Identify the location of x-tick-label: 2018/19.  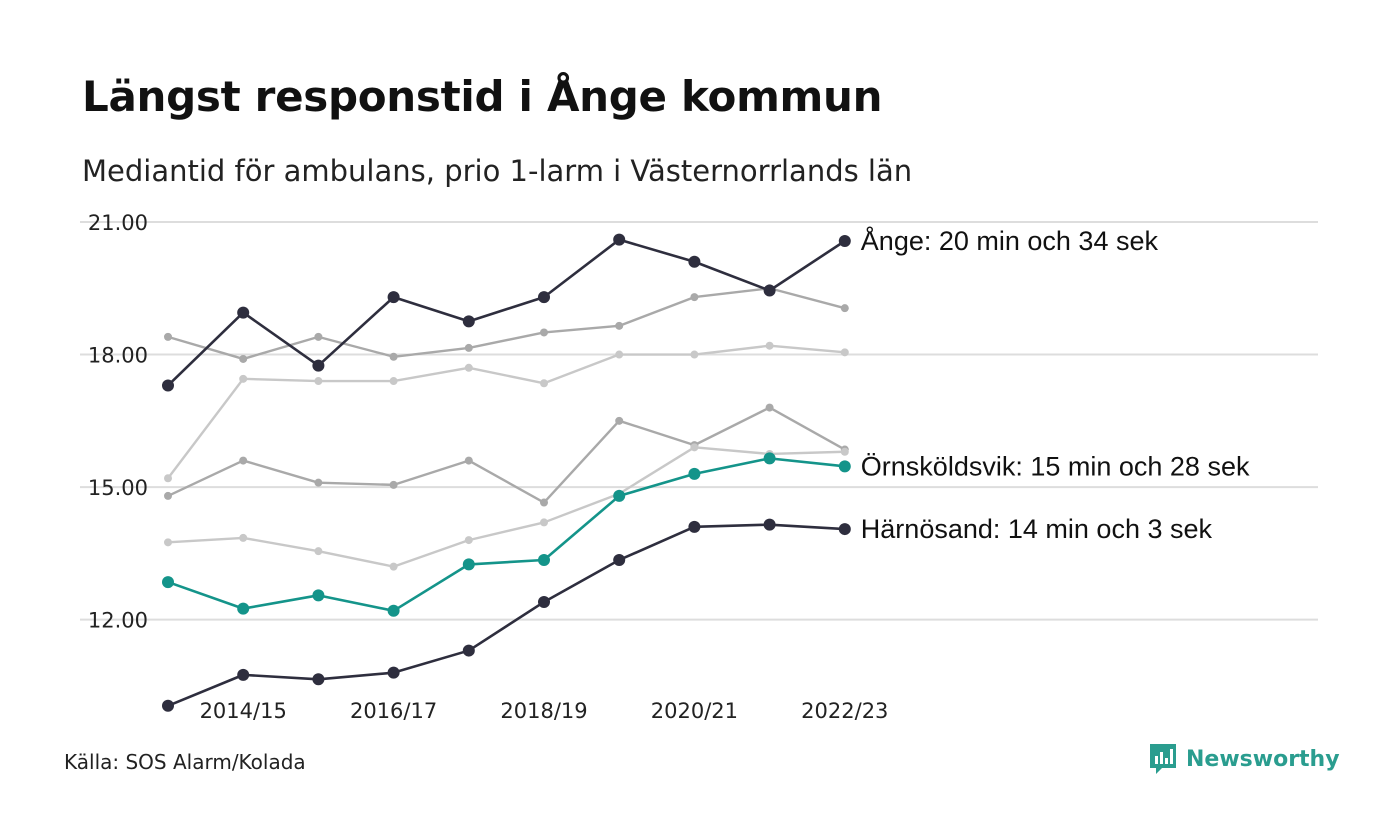
(543, 711).